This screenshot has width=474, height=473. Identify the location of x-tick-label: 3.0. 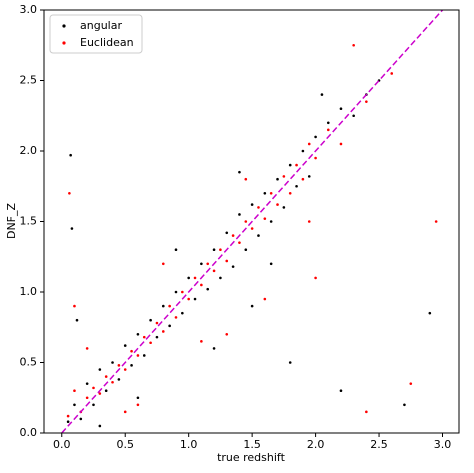
(443, 444).